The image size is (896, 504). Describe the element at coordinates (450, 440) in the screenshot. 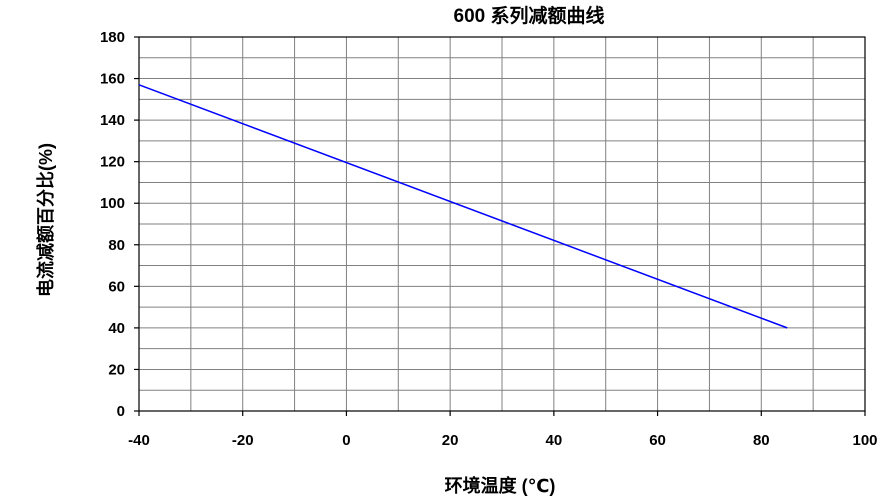

I see `x-tick-label: 20` at that location.